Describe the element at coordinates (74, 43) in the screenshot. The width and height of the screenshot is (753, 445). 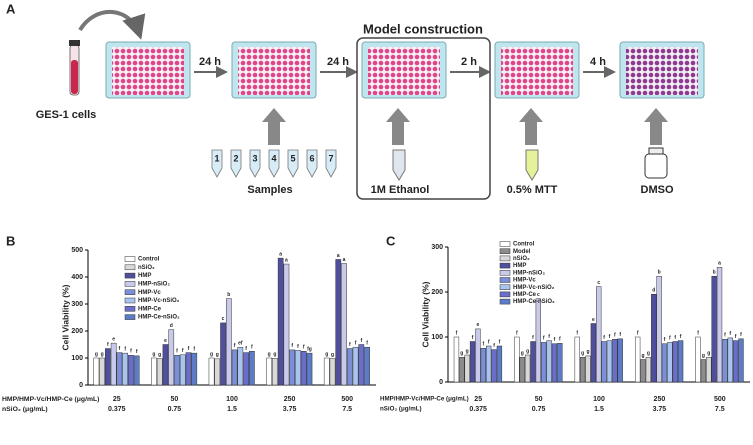
I see `tube-cap` at that location.